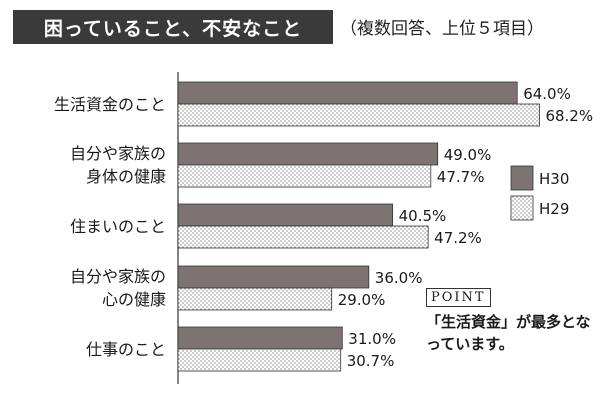  I want to click on chart-title: 困っていること、不安なこと, so click(173, 28).